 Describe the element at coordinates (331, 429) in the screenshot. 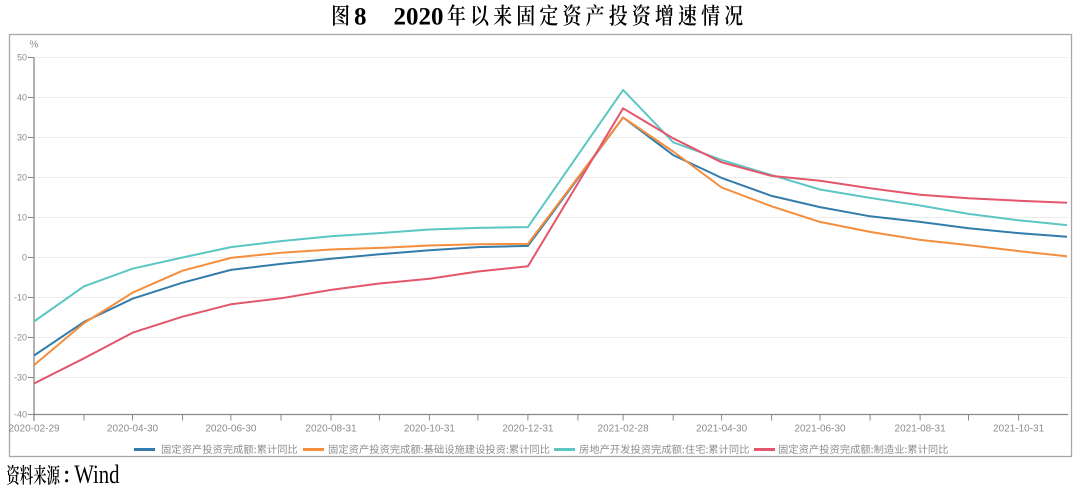

I see `svg-text: 2020-08-31` at that location.